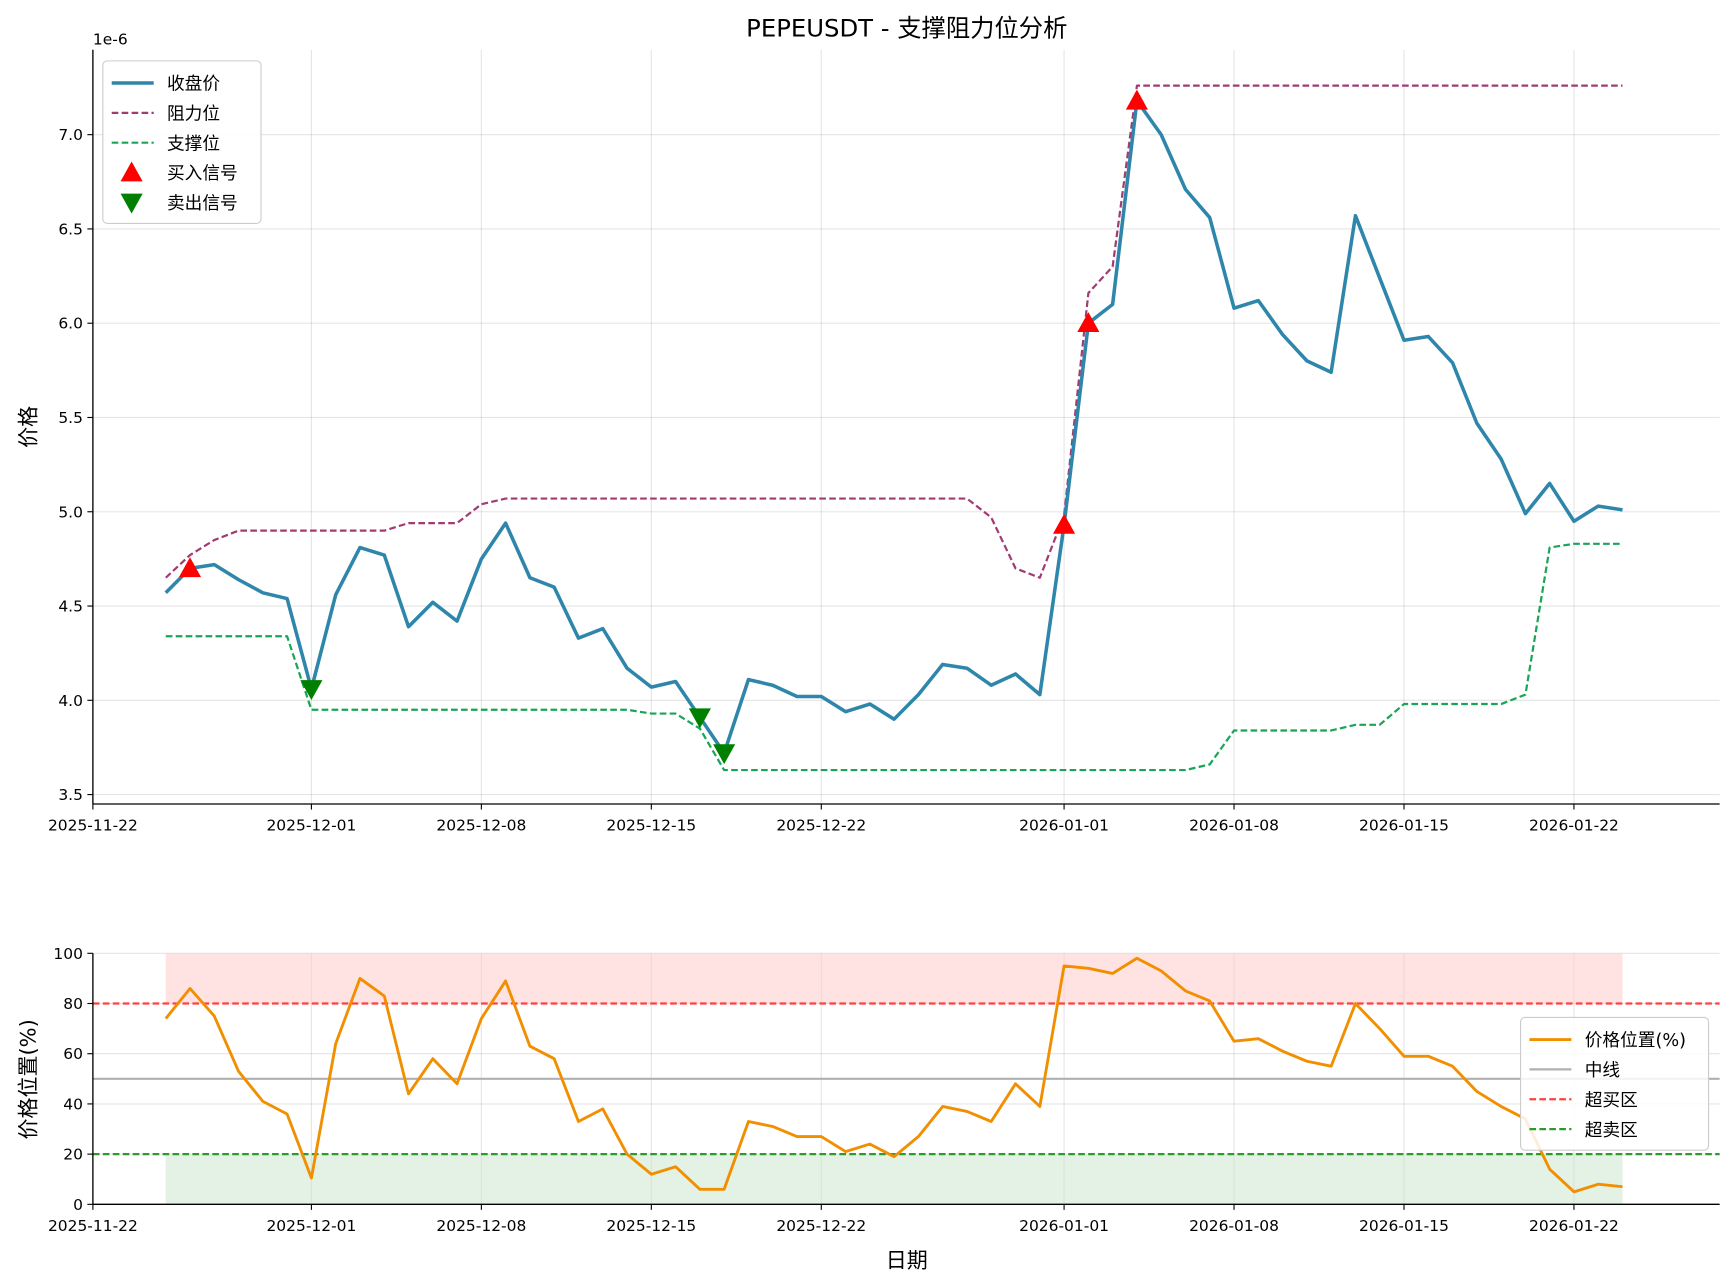 Image resolution: width=1734 pixels, height=1284 pixels. I want to click on oversold-zone, so click(894, 1179).